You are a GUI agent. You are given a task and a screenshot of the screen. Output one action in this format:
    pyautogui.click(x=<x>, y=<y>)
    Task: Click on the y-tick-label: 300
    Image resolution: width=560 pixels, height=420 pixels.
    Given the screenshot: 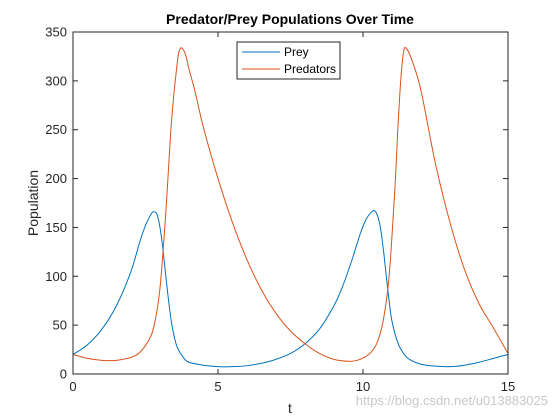 What is the action you would take?
    pyautogui.click(x=56, y=80)
    